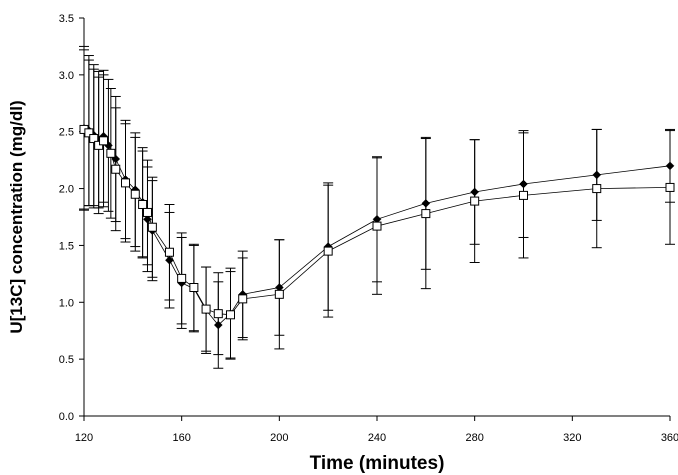 The height and width of the screenshot is (475, 678). What do you see at coordinates (669, 438) in the screenshot?
I see `x-tick-label: 360` at bounding box center [669, 438].